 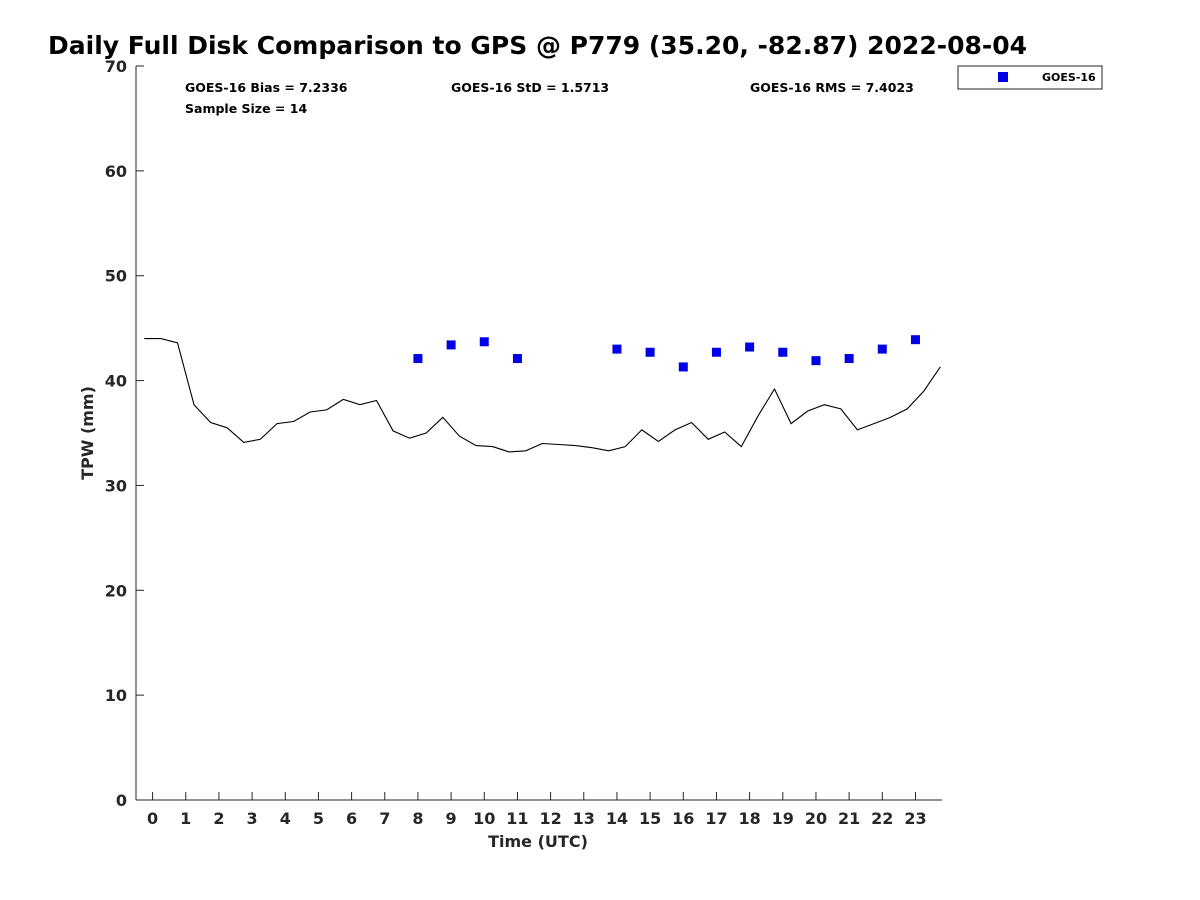 I want to click on sample-size-stat: Sample Size = 14, so click(x=246, y=108).